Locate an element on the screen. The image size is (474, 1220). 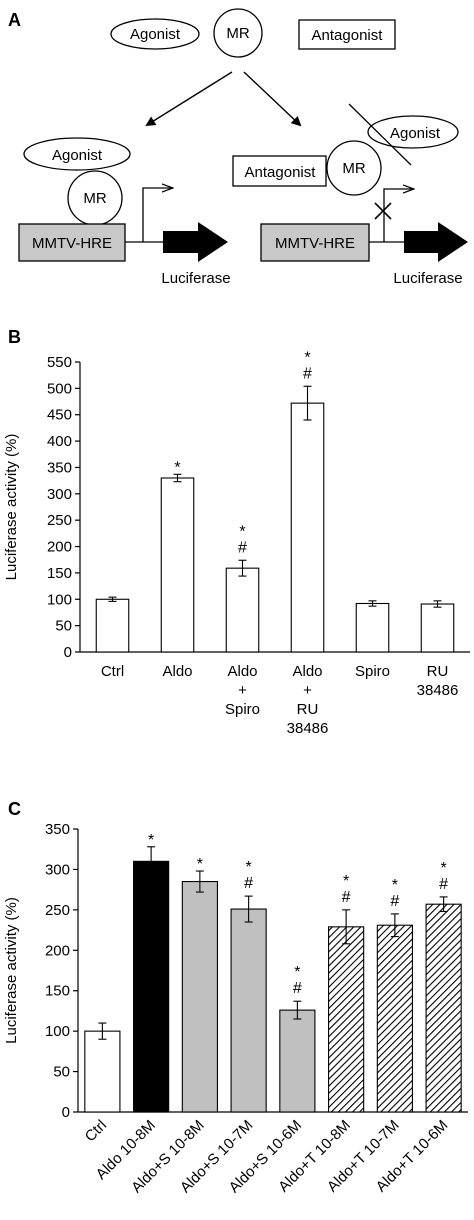
agonist-label-top: Agonist is located at coordinates (155, 34).